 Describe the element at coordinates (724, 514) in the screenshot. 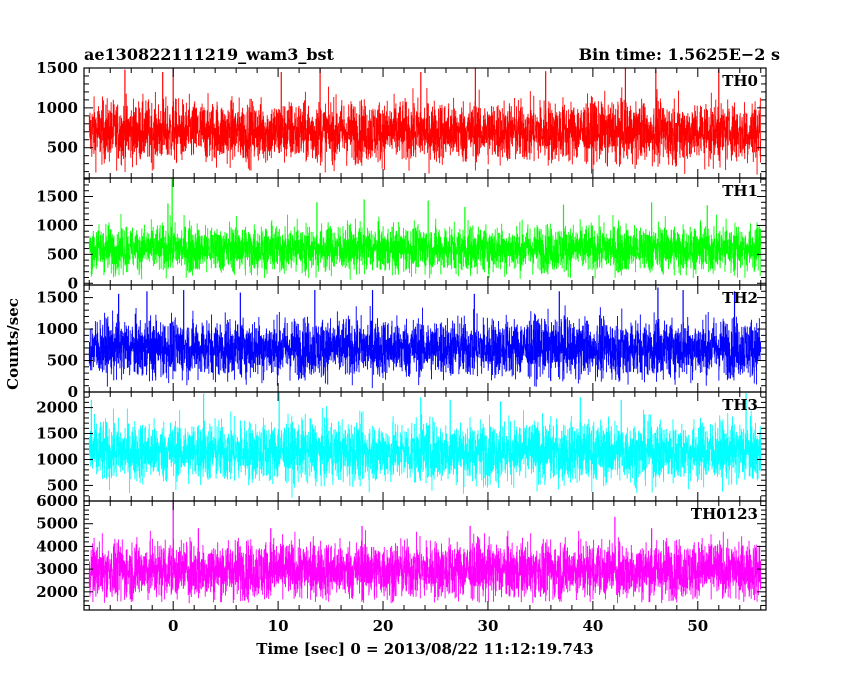

I see `panel-label: TH0123` at that location.